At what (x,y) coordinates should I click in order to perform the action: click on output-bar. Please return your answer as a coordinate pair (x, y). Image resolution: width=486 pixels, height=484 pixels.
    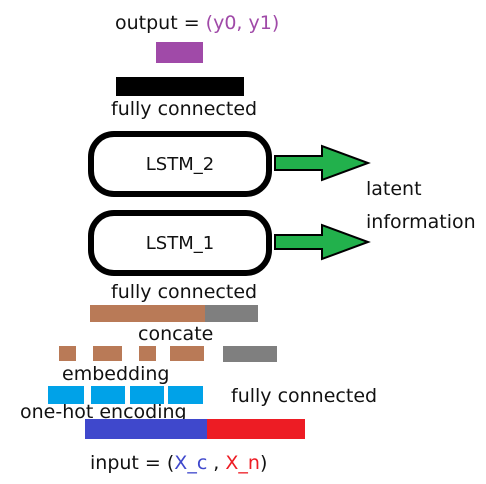
    Looking at the image, I should click on (179, 52).